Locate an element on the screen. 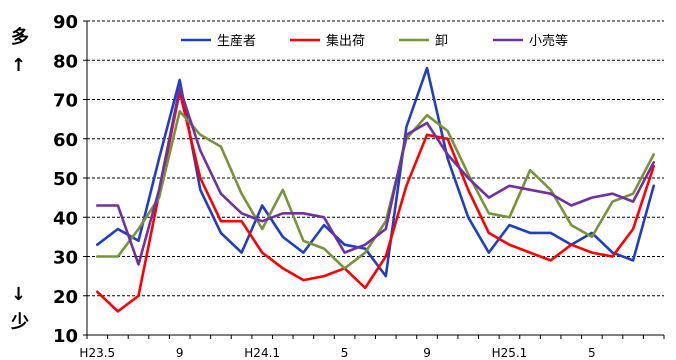  legend-label-1: 生産者 is located at coordinates (236, 41).